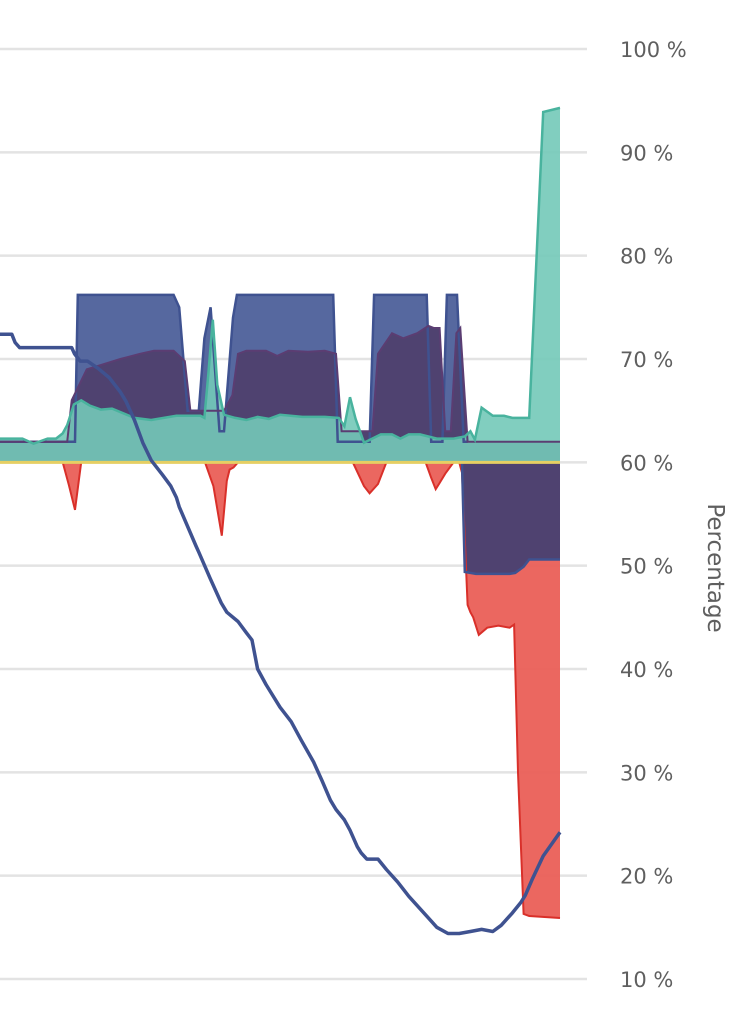 Image resolution: width=742 pixels, height=1029 pixels. Describe the element at coordinates (646, 567) in the screenshot. I see `y-tick-label-50: 50 %` at that location.